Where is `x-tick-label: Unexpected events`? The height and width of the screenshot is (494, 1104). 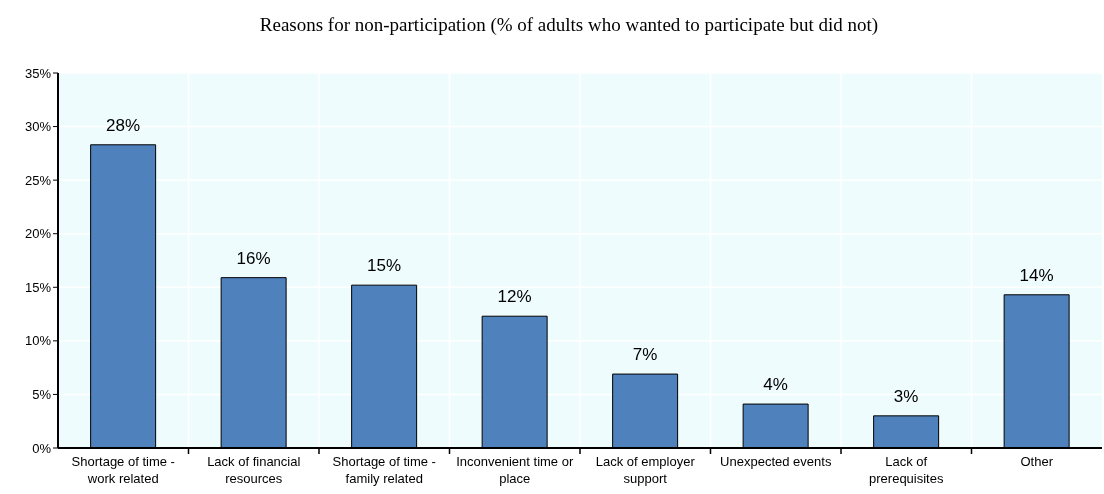 x-tick-label: Unexpected events is located at coordinates (776, 461).